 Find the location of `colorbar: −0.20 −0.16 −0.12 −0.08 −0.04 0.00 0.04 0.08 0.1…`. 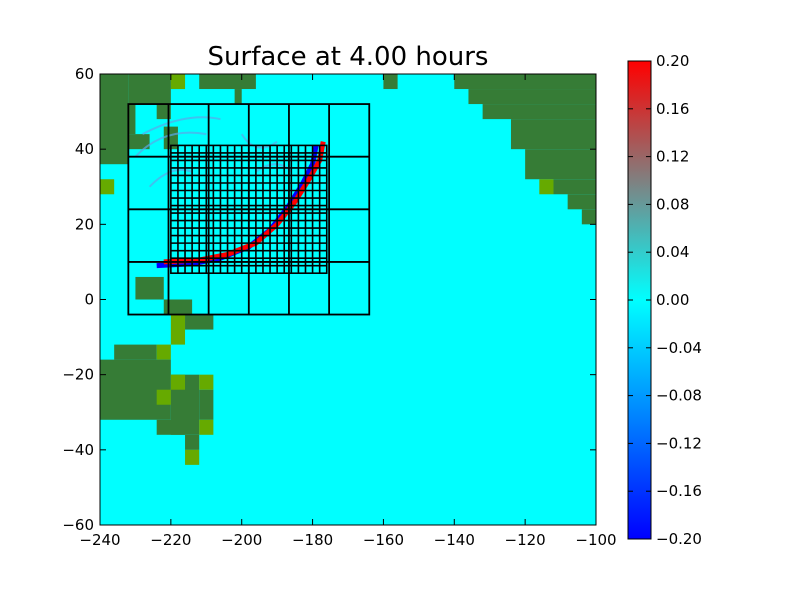

colorbar: −0.20 −0.16 −0.12 −0.08 −0.04 0.00 0.04 0.08 0.1… is located at coordinates (664, 300).